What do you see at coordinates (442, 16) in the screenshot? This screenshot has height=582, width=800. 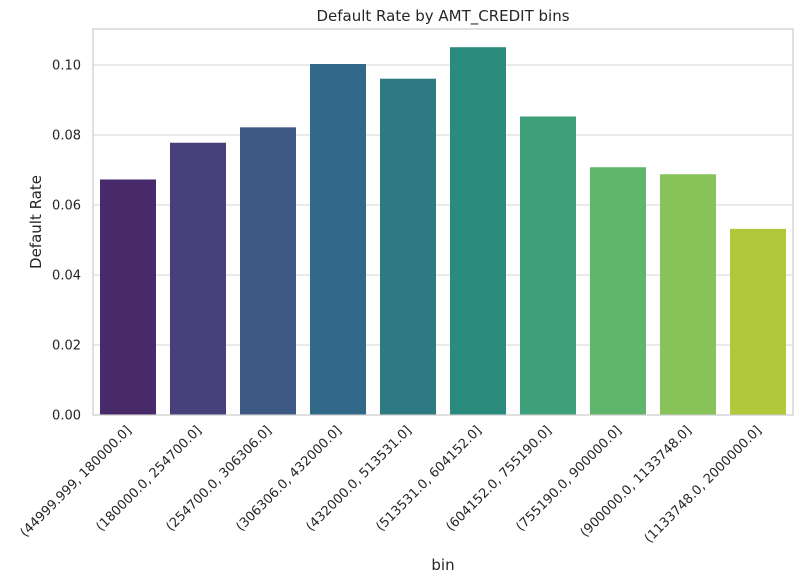 I see `chart-title: Default Rate by AMT_CREDIT bins` at bounding box center [442, 16].